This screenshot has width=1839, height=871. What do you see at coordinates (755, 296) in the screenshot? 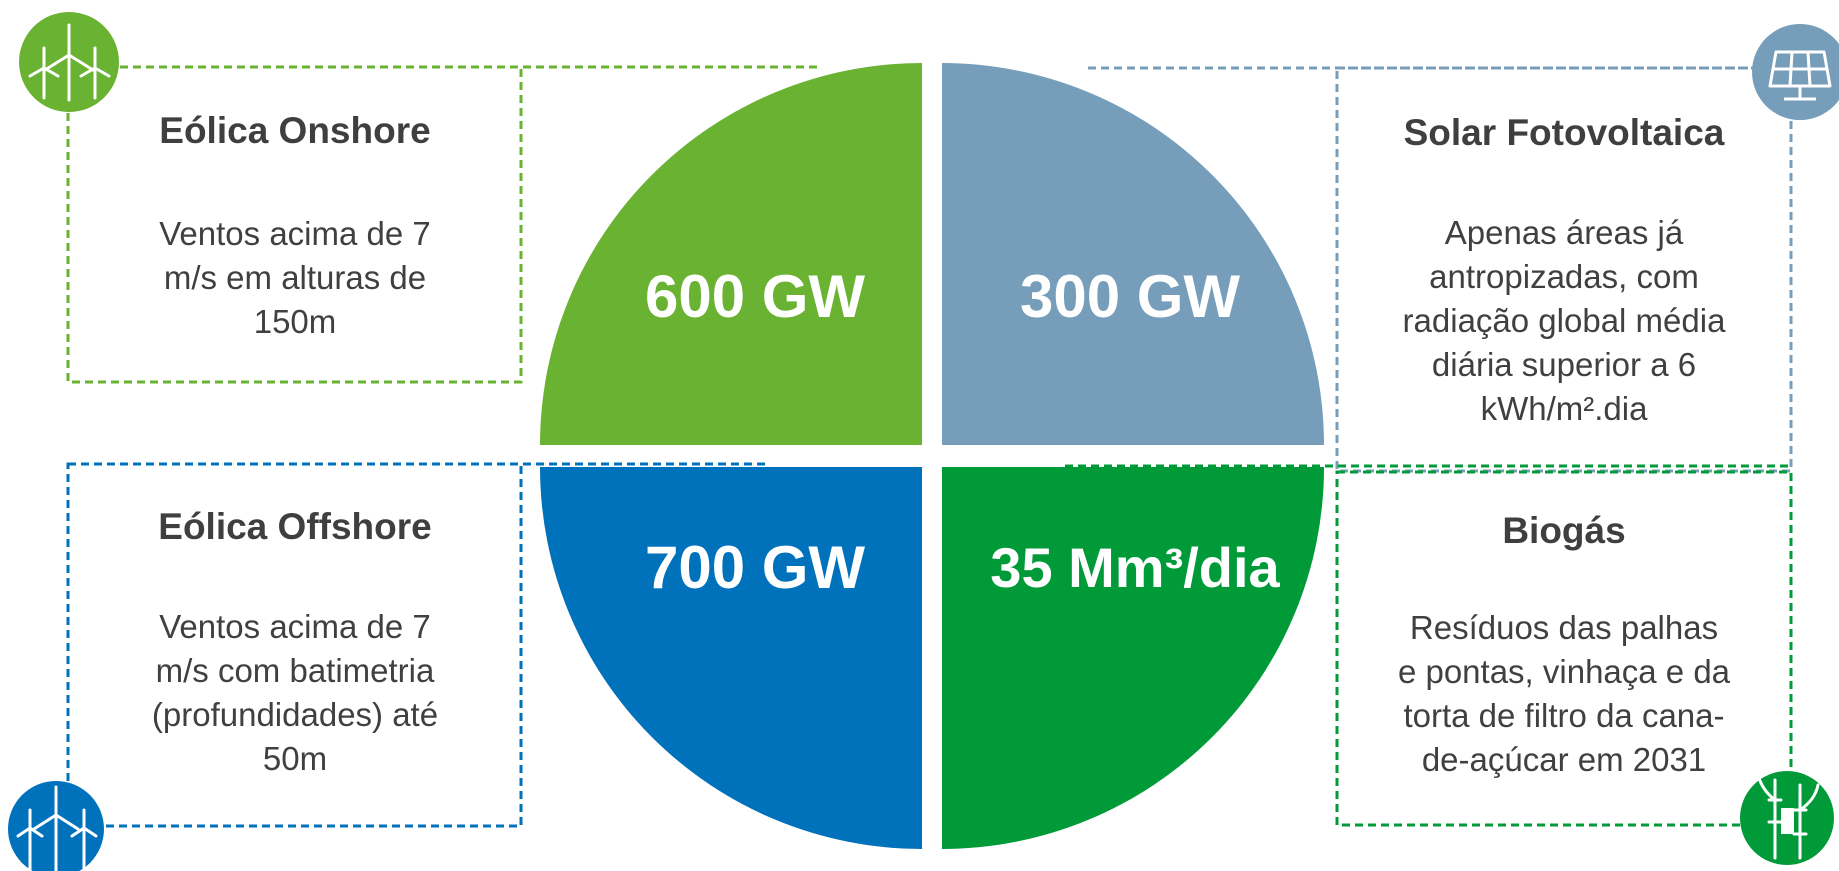
I see `onshore-value: 600 GW` at bounding box center [755, 296].